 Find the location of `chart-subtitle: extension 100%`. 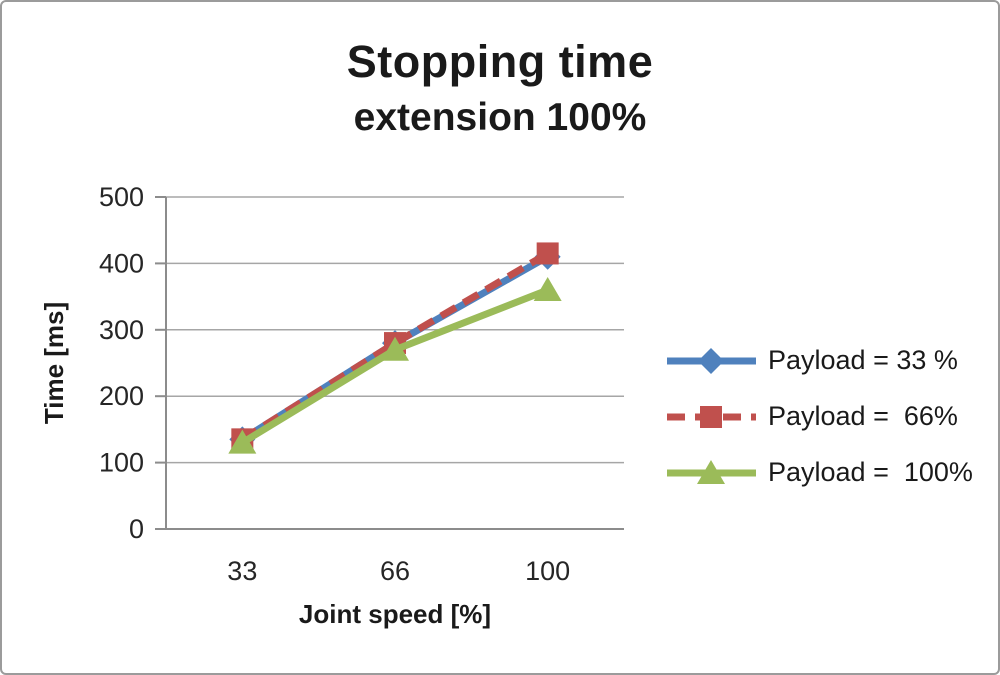

chart-subtitle: extension 100% is located at coordinates (500, 117).